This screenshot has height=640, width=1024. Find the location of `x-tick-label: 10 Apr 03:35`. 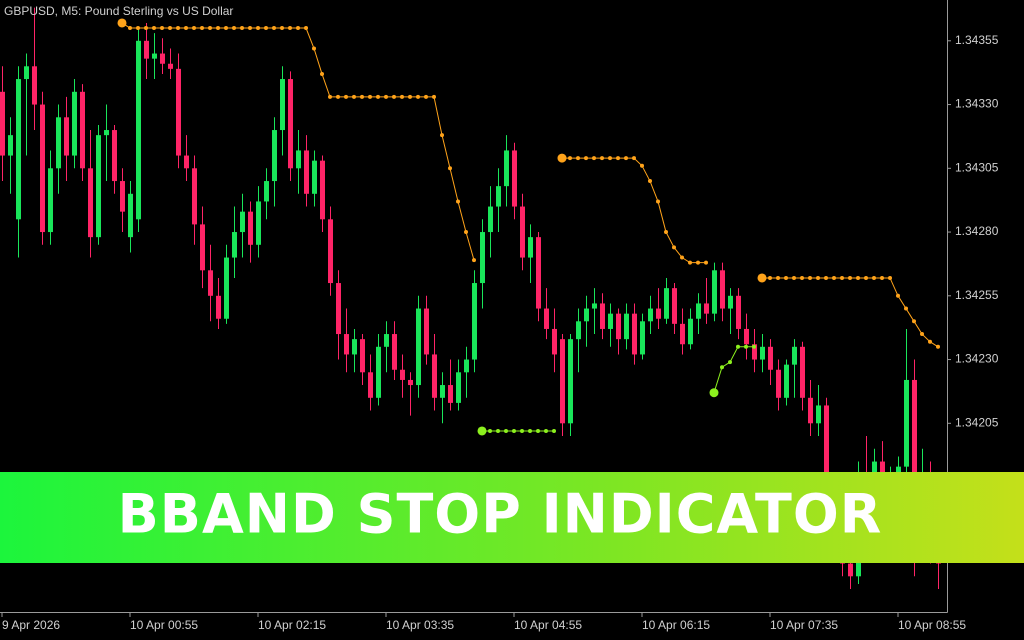

x-tick-label: 10 Apr 03:35 is located at coordinates (420, 625).